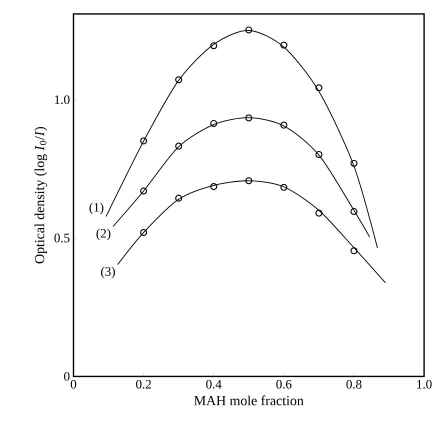  I want to click on series-label: (1), so click(96, 208).